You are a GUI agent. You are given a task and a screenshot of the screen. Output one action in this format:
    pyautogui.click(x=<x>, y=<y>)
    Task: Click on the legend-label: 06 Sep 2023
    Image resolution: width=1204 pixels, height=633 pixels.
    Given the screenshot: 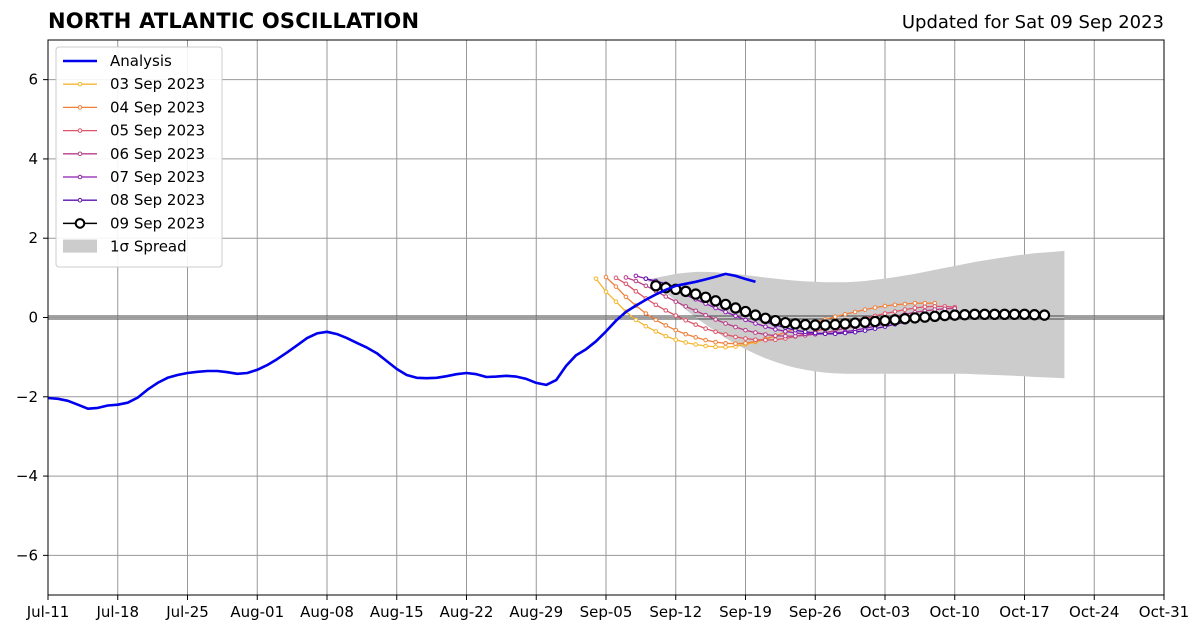 What is the action you would take?
    pyautogui.click(x=157, y=154)
    